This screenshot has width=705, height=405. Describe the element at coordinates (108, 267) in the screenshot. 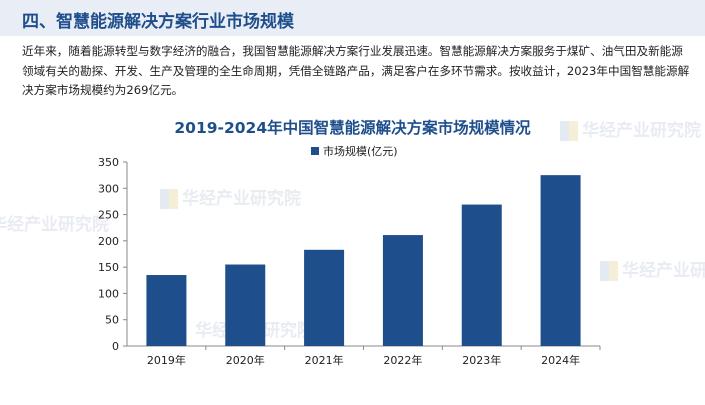

I see `y-tick-label: 150` at that location.